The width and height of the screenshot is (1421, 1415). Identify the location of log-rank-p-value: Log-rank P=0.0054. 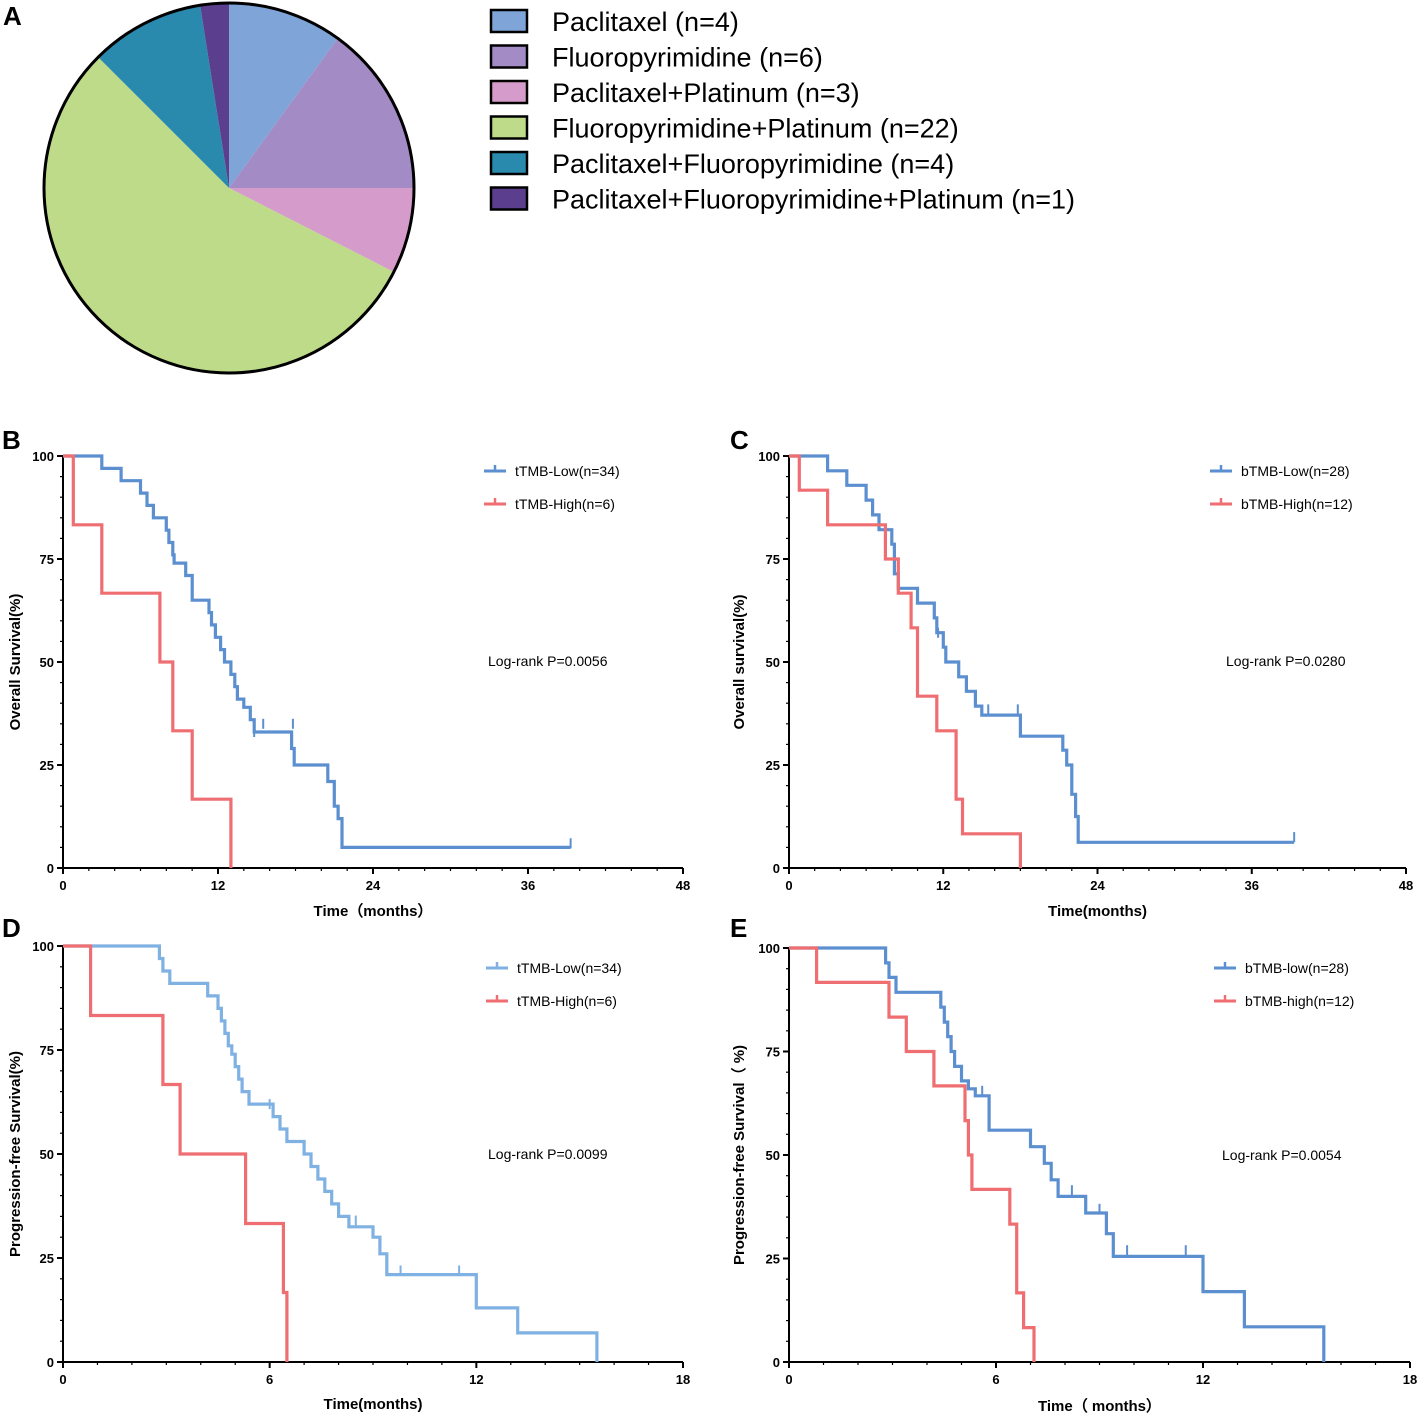
(1282, 1155).